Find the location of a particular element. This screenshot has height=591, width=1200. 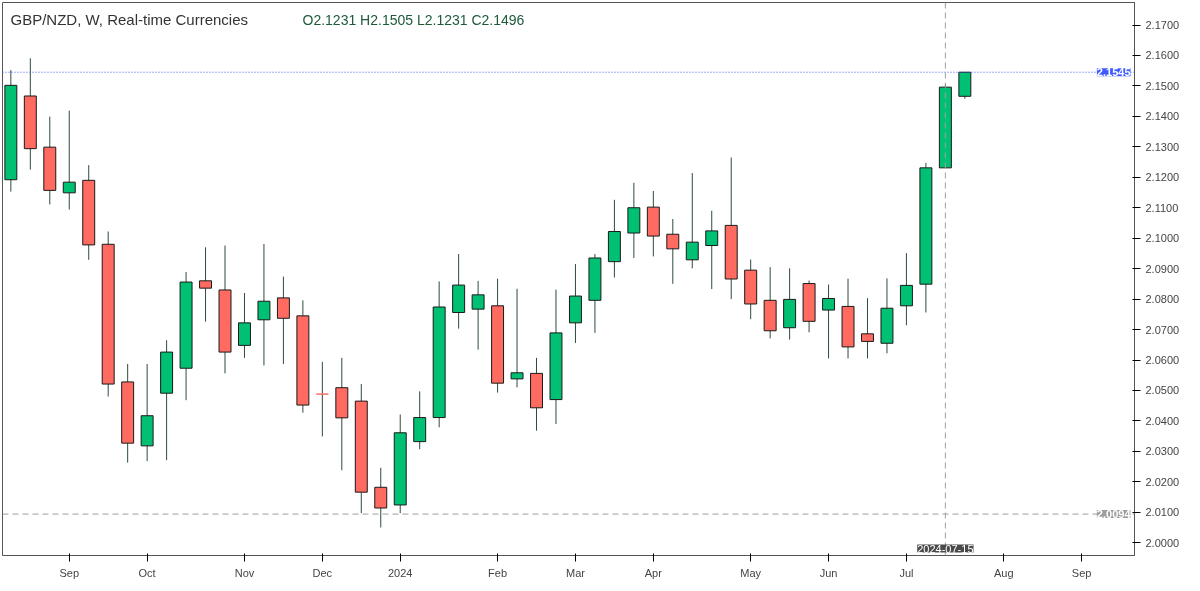

ref-line-label: 2.0094 is located at coordinates (1114, 514).